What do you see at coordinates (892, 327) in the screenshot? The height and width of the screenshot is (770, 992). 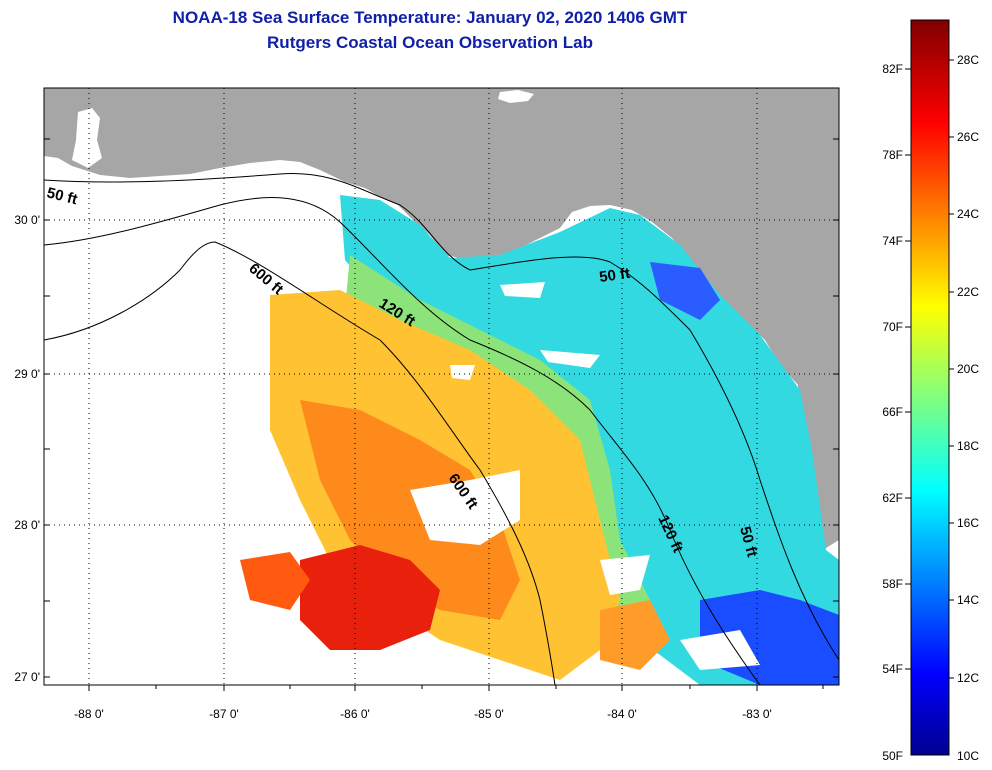 I see `colorbar-f-label: 70F` at bounding box center [892, 327].